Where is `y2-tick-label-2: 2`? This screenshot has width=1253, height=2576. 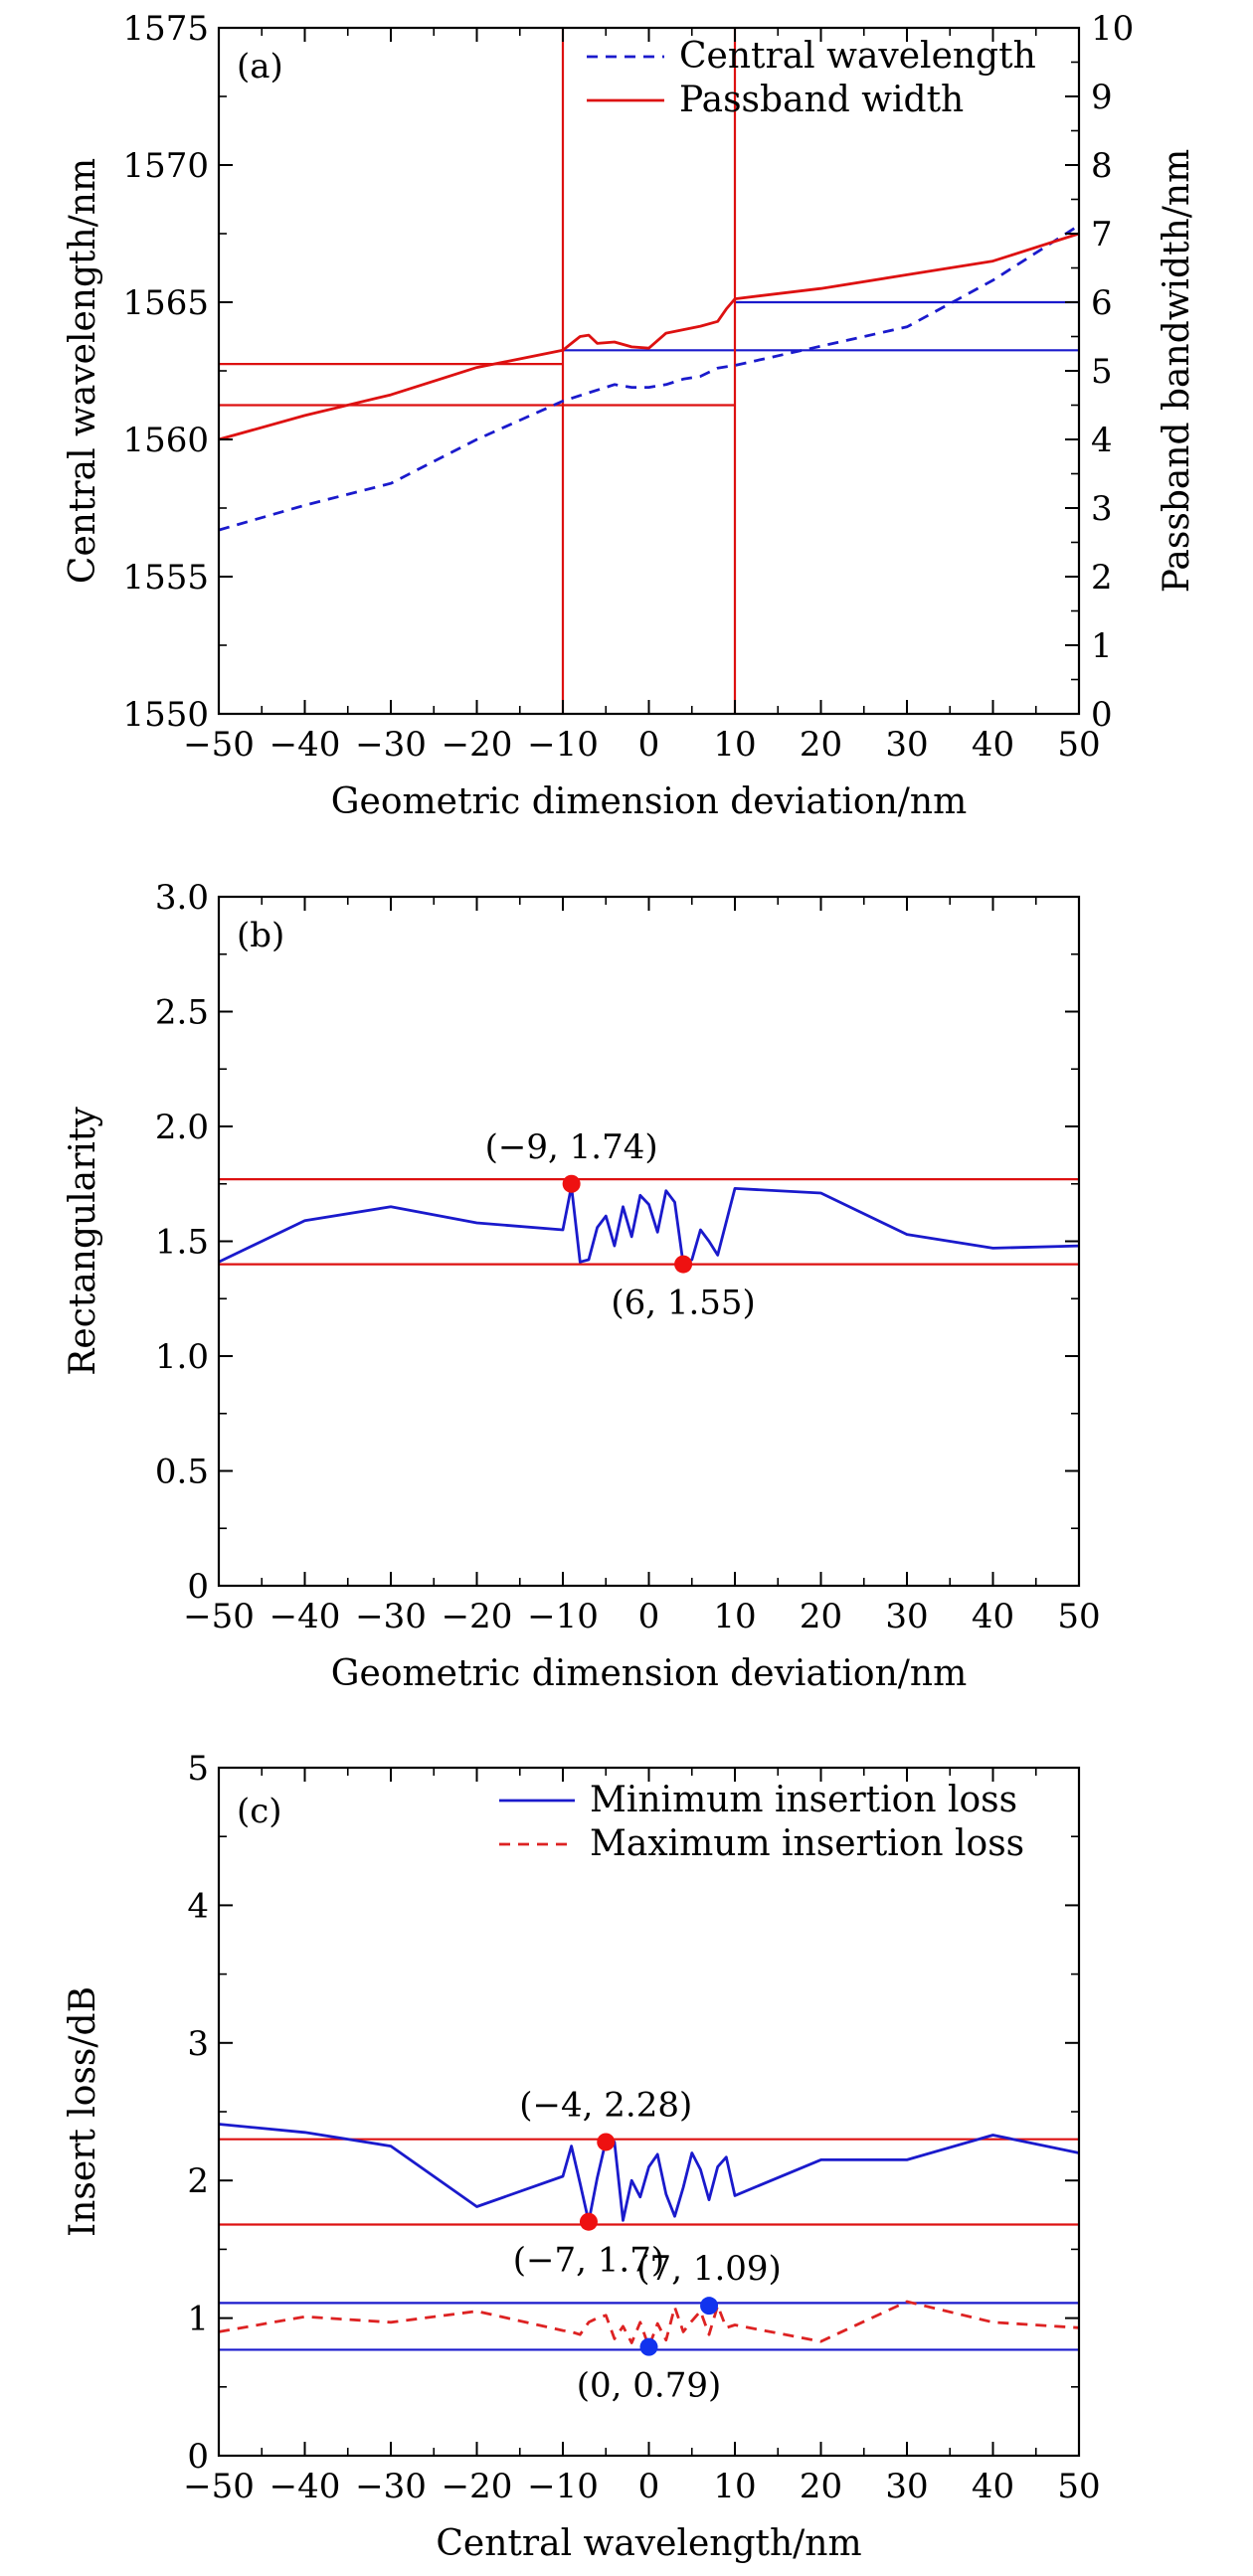 y2-tick-label-2: 2 is located at coordinates (1102, 578).